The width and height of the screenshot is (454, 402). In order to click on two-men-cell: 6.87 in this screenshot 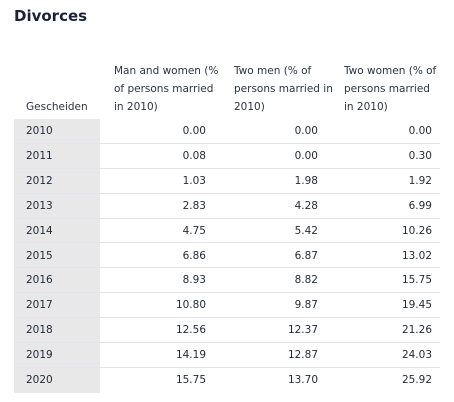, I will do `click(306, 255)`.